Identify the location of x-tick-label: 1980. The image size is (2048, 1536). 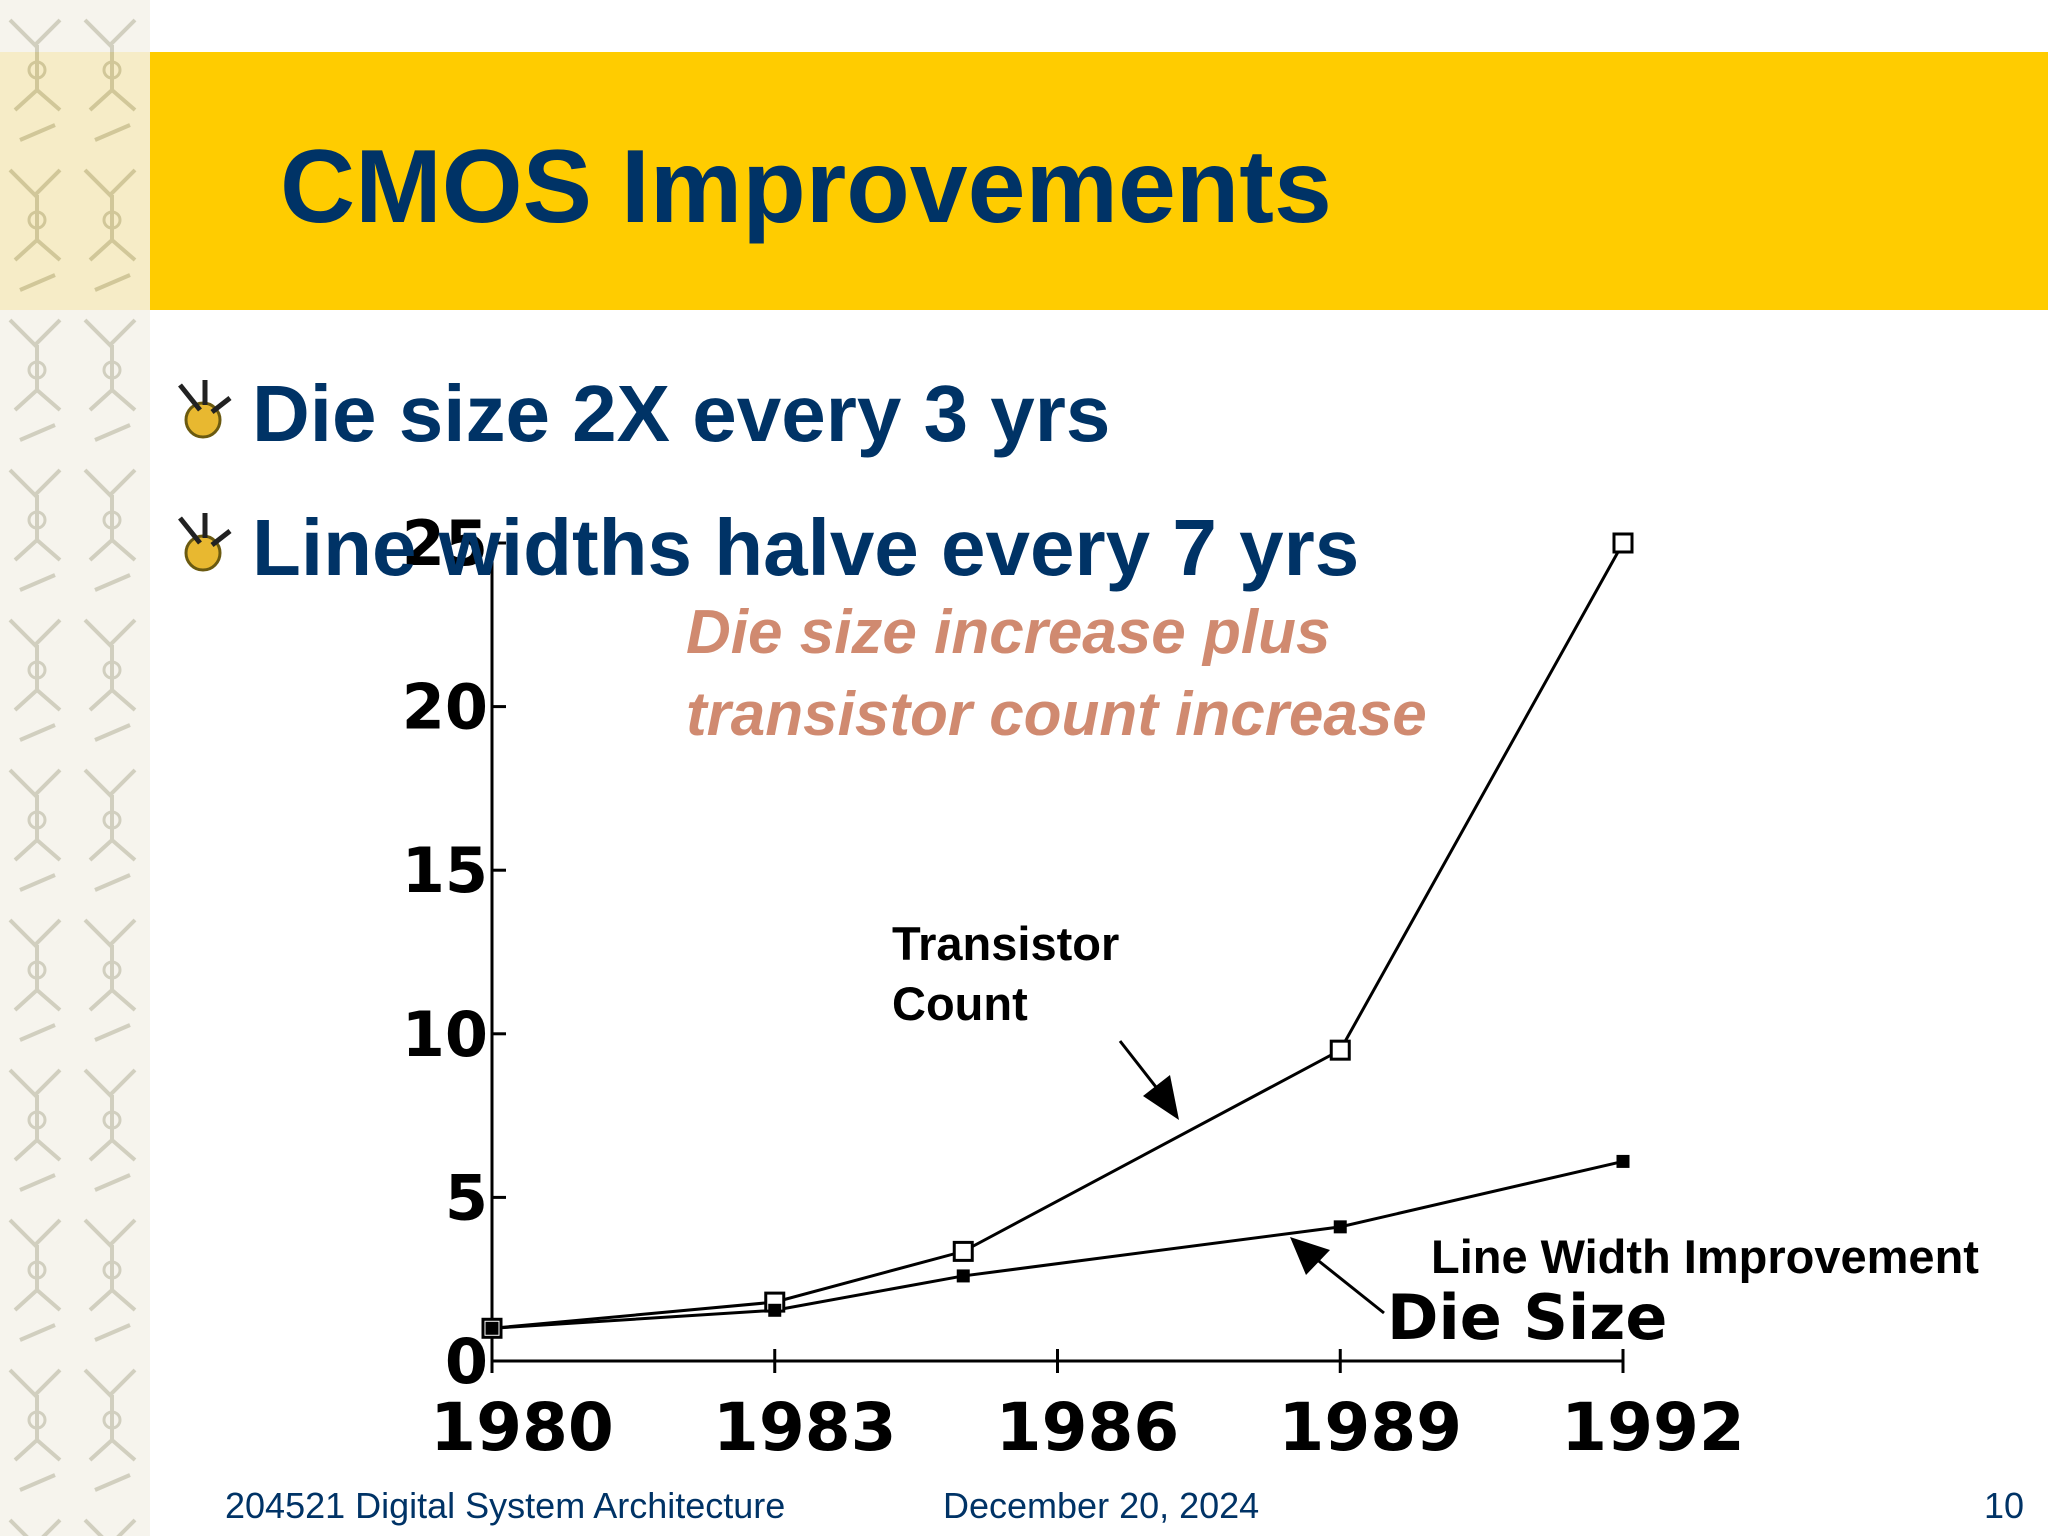
(522, 1427).